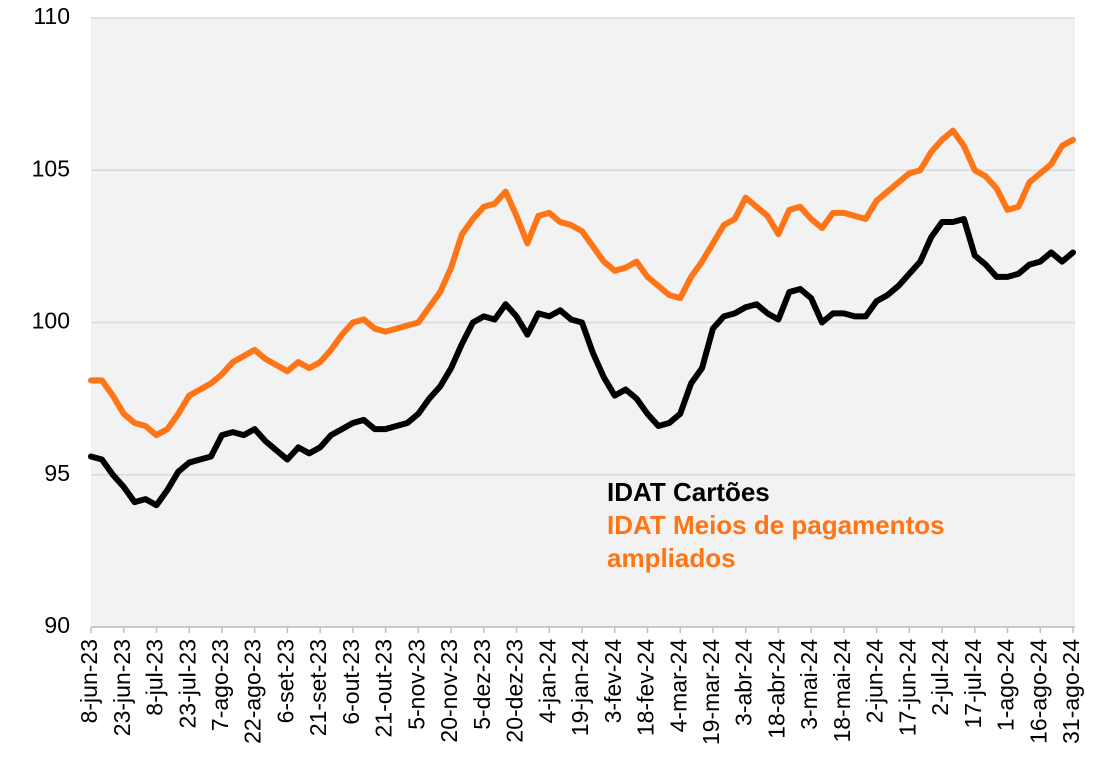 The image size is (1098, 780). I want to click on x-tick-label: 1-ago-24, so click(1006, 685).